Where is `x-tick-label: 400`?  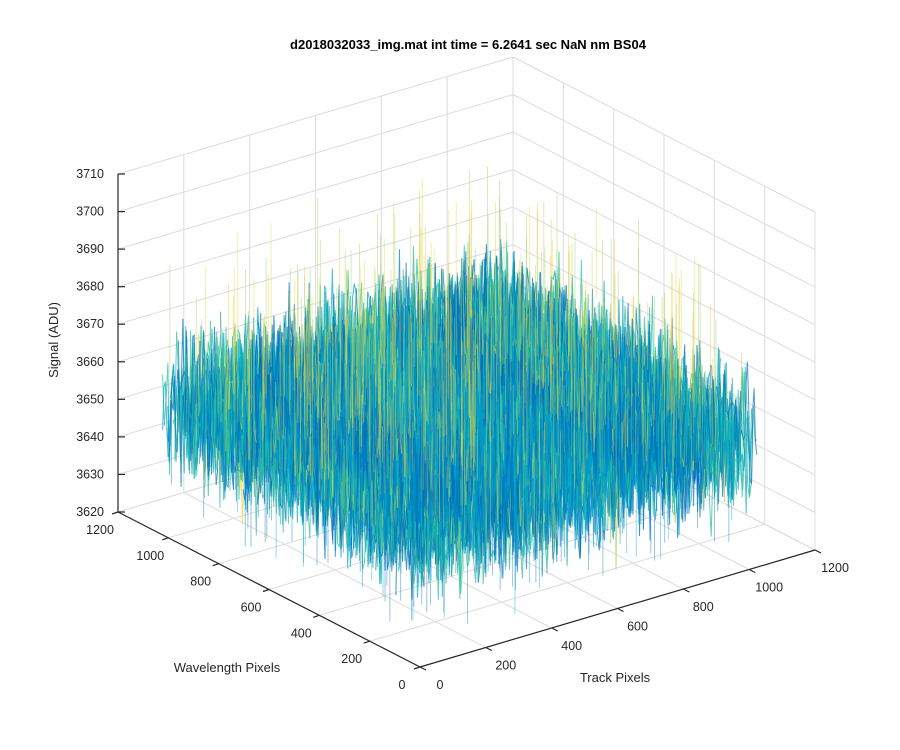
x-tick-label: 400 is located at coordinates (571, 646).